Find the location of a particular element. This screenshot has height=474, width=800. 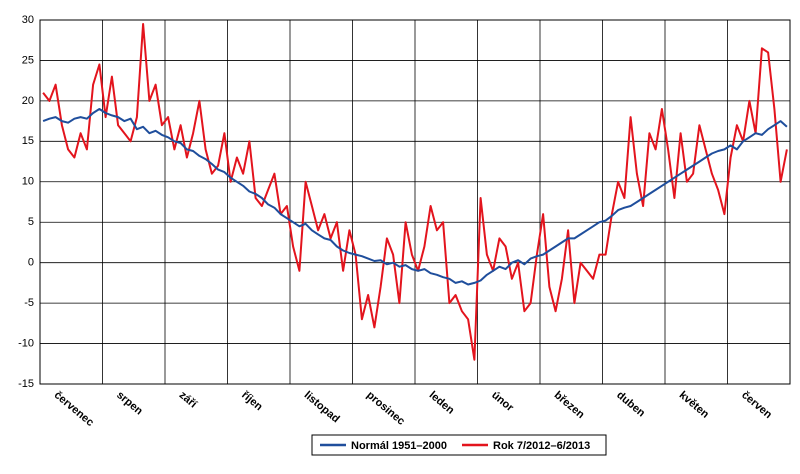

legend-box is located at coordinates (459, 445).